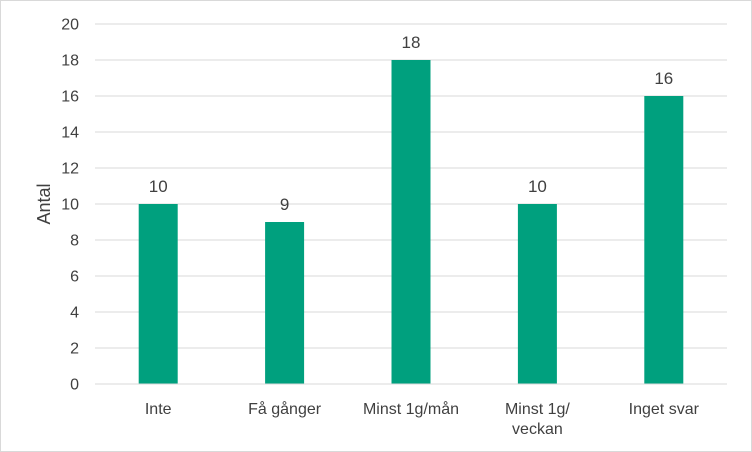  Describe the element at coordinates (537, 419) in the screenshot. I see `x-tick-label: Minst 1g/veckan` at that location.